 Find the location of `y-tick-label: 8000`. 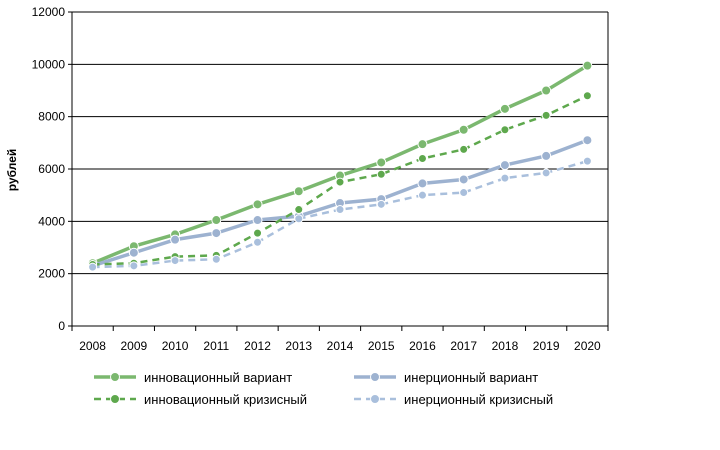

y-tick-label: 8000 is located at coordinates (51, 117).